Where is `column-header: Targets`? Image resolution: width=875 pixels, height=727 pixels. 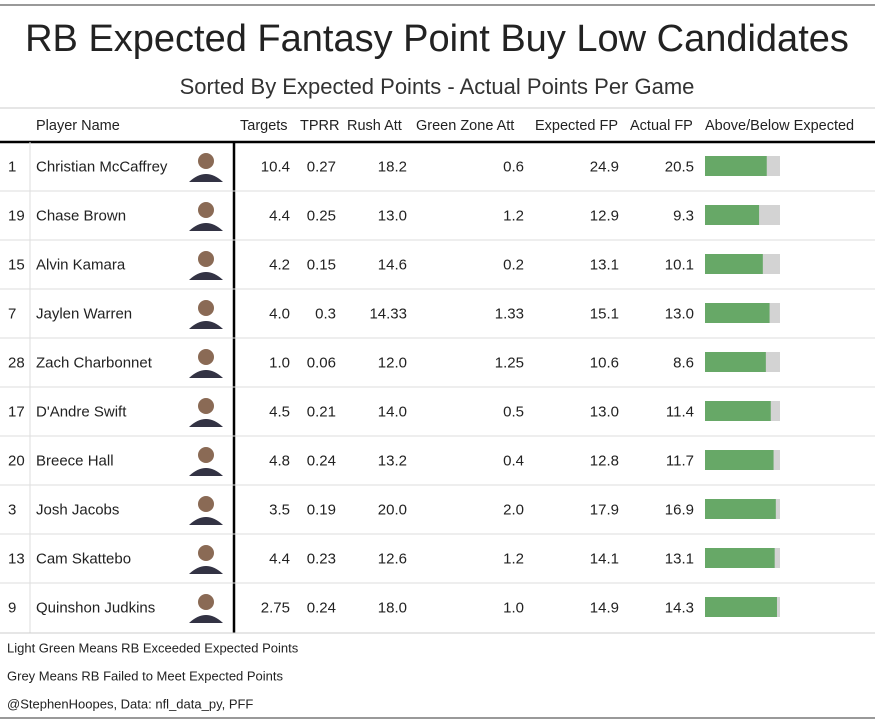 column-header: Targets is located at coordinates (264, 126).